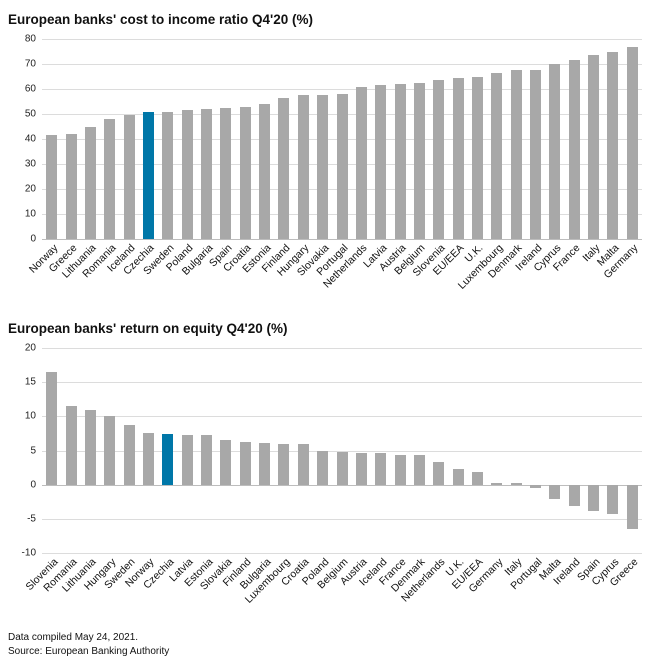 Image resolution: width=660 pixels, height=667 pixels. What do you see at coordinates (30, 89) in the screenshot?
I see `y-tick-label-60: 60` at bounding box center [30, 89].